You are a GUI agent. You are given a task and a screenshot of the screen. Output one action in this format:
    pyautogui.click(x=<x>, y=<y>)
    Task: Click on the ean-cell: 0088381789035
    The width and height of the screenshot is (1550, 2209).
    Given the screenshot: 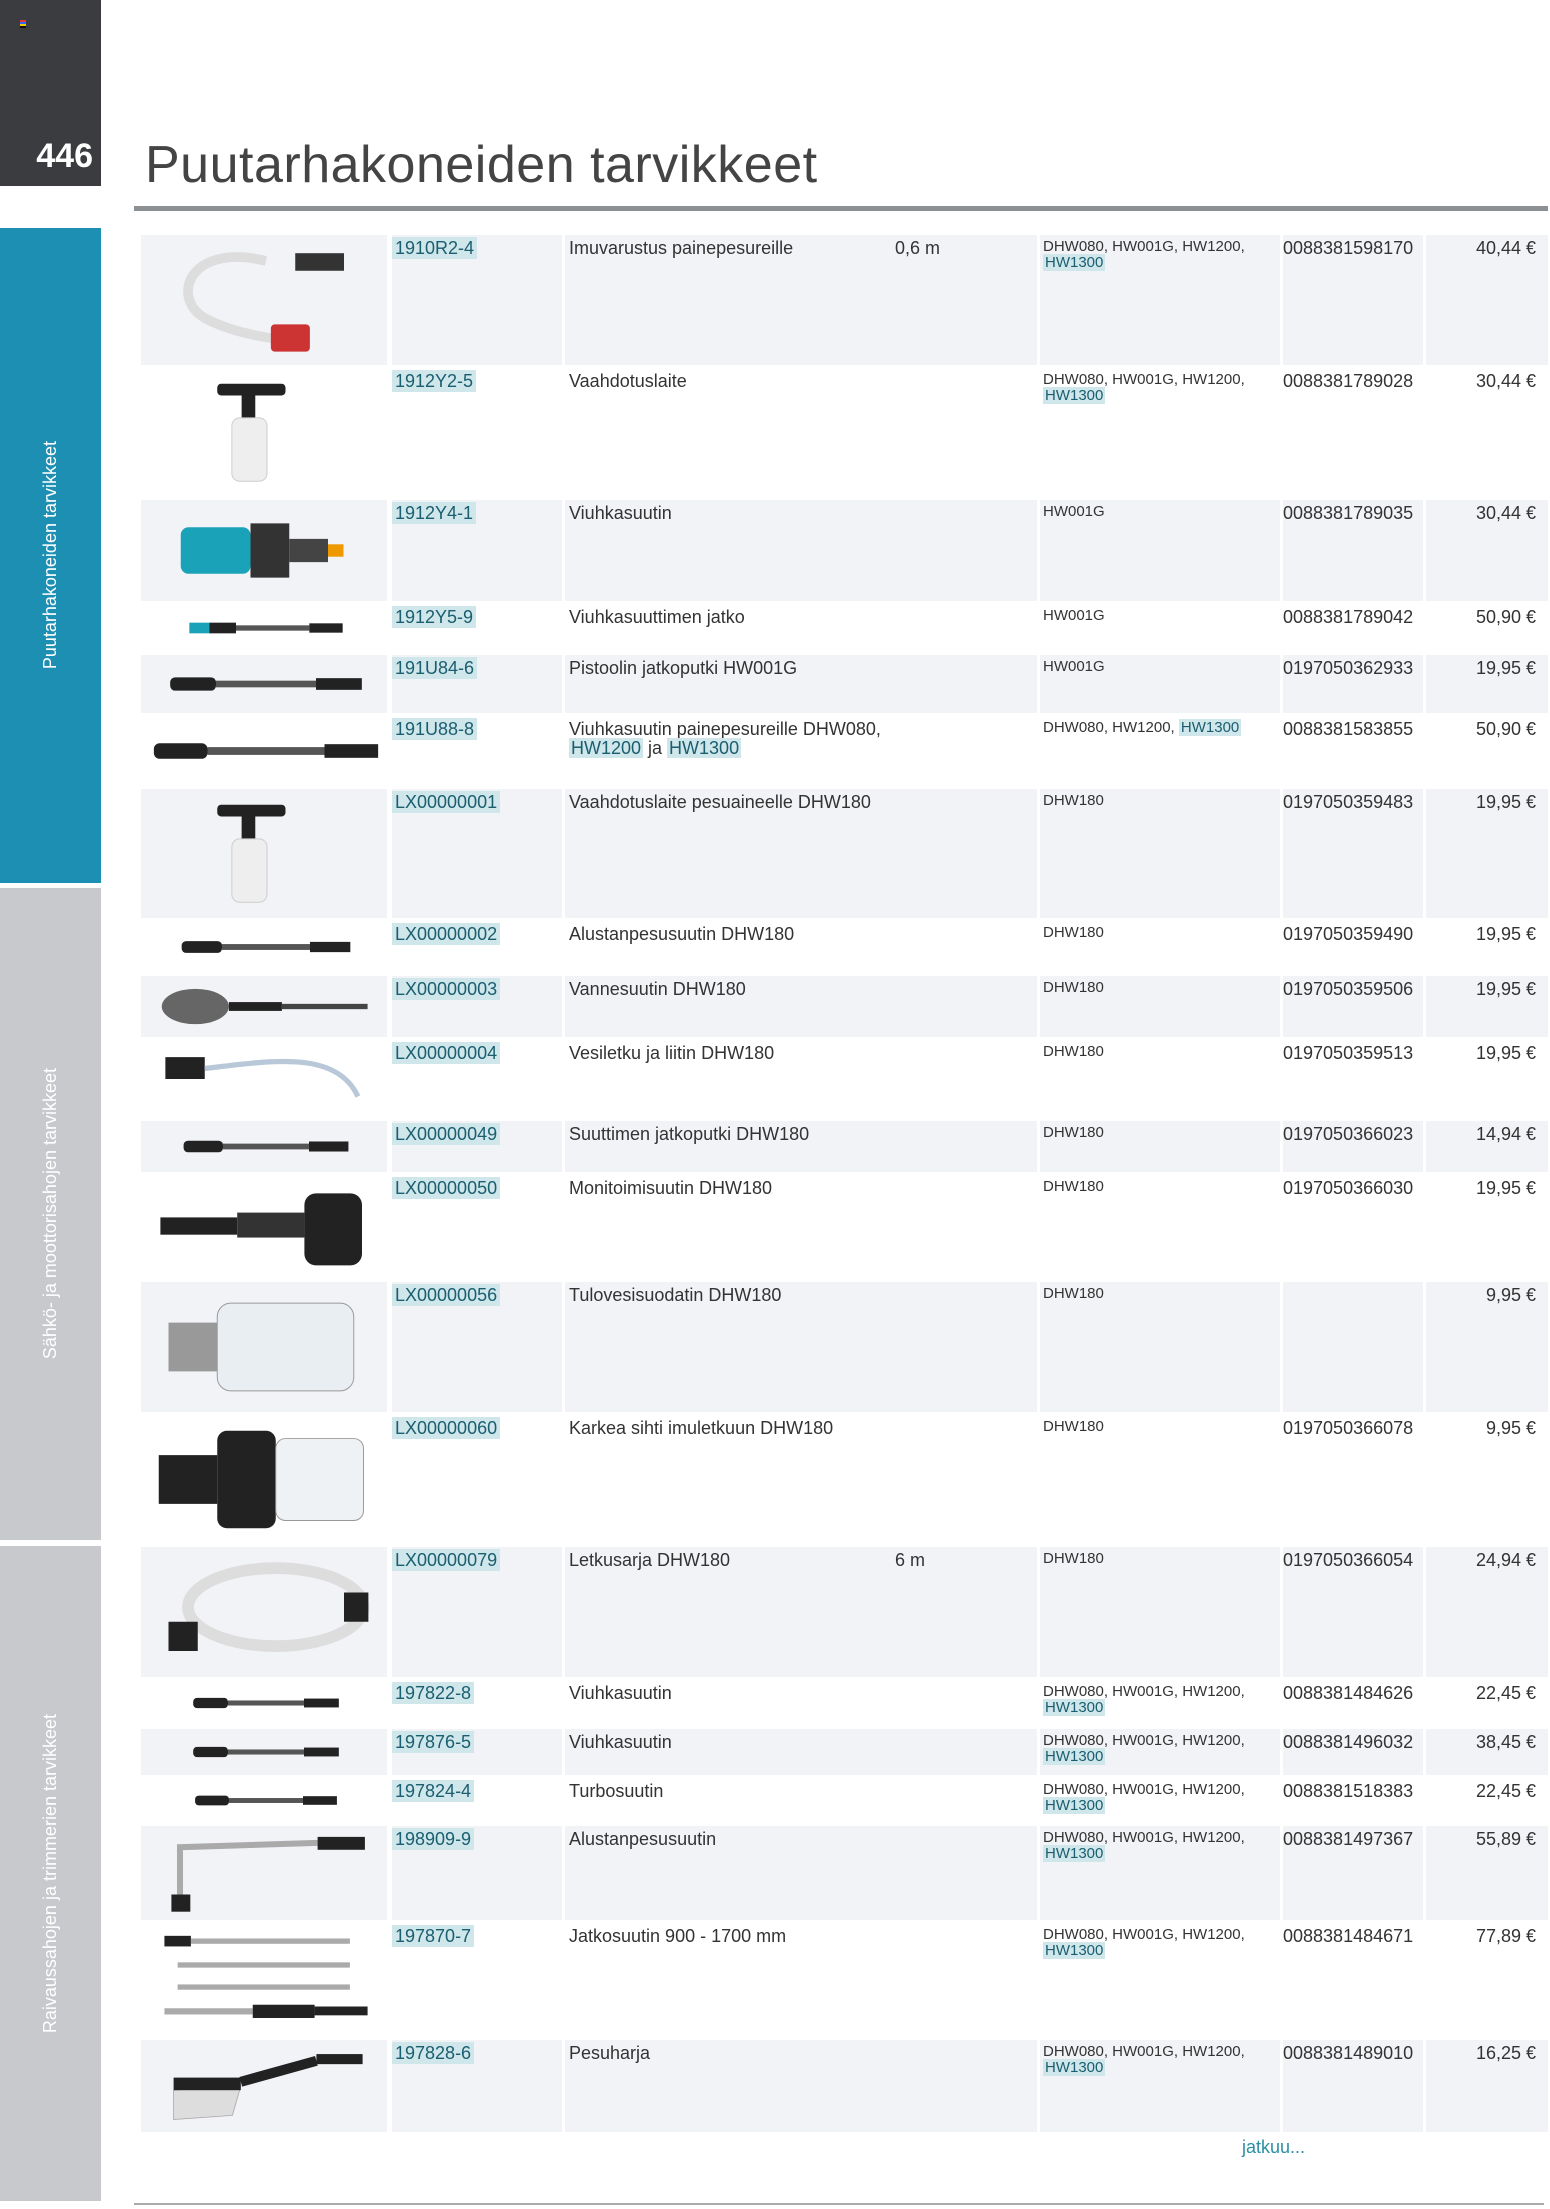 What is the action you would take?
    pyautogui.click(x=1353, y=550)
    